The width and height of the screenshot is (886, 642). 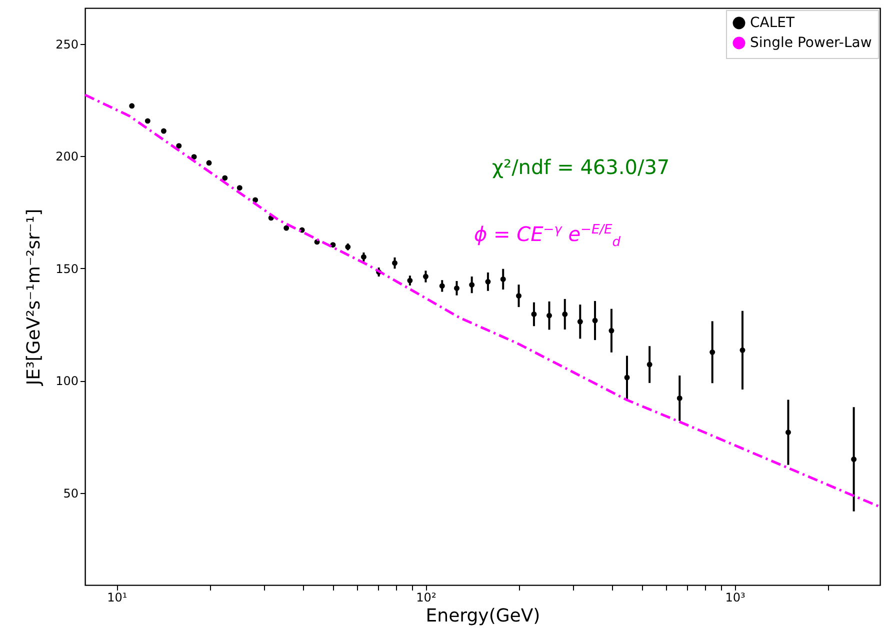 I want to click on x-tick-label: 10³, so click(x=735, y=597).